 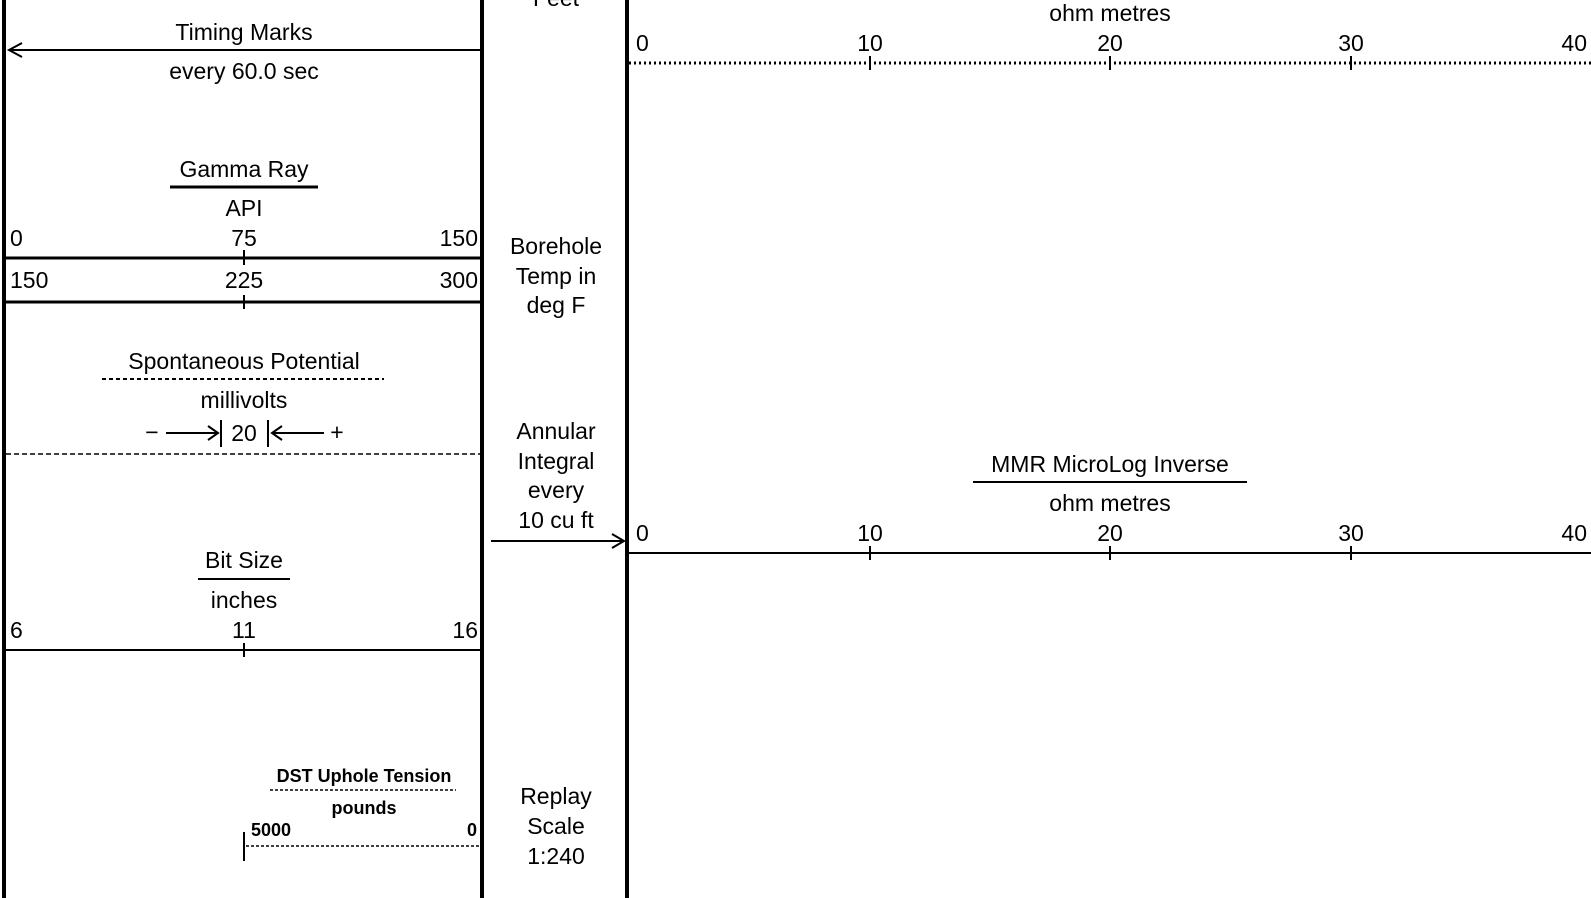 I want to click on spontaneous-potential-header: Spontaneous Potential millivolts − 20 +, so click(x=243, y=401).